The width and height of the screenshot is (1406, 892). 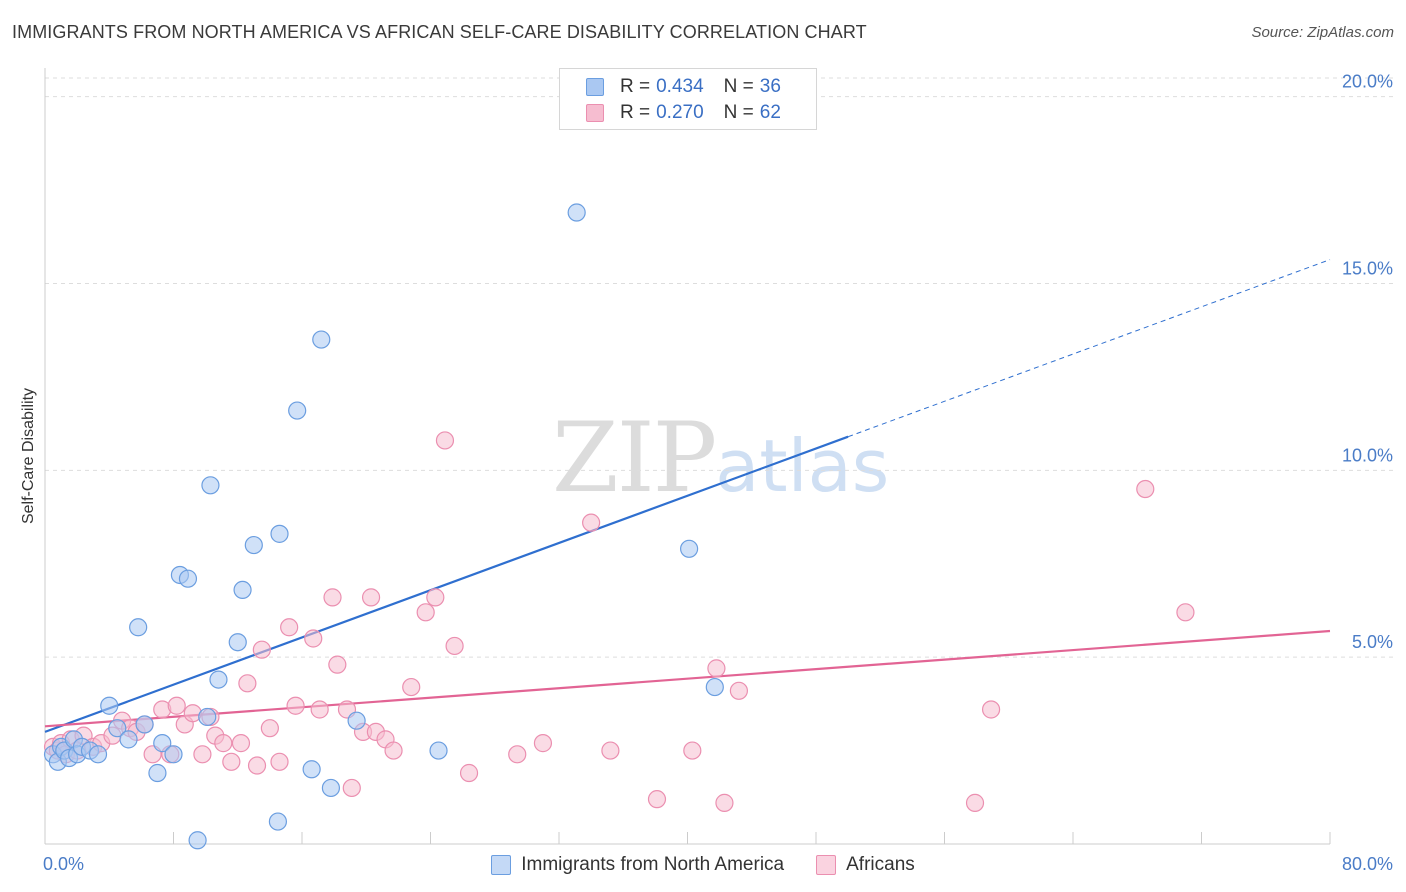 What do you see at coordinates (680, 86) in the screenshot?
I see `legend-r-value: 0.434` at bounding box center [680, 86].